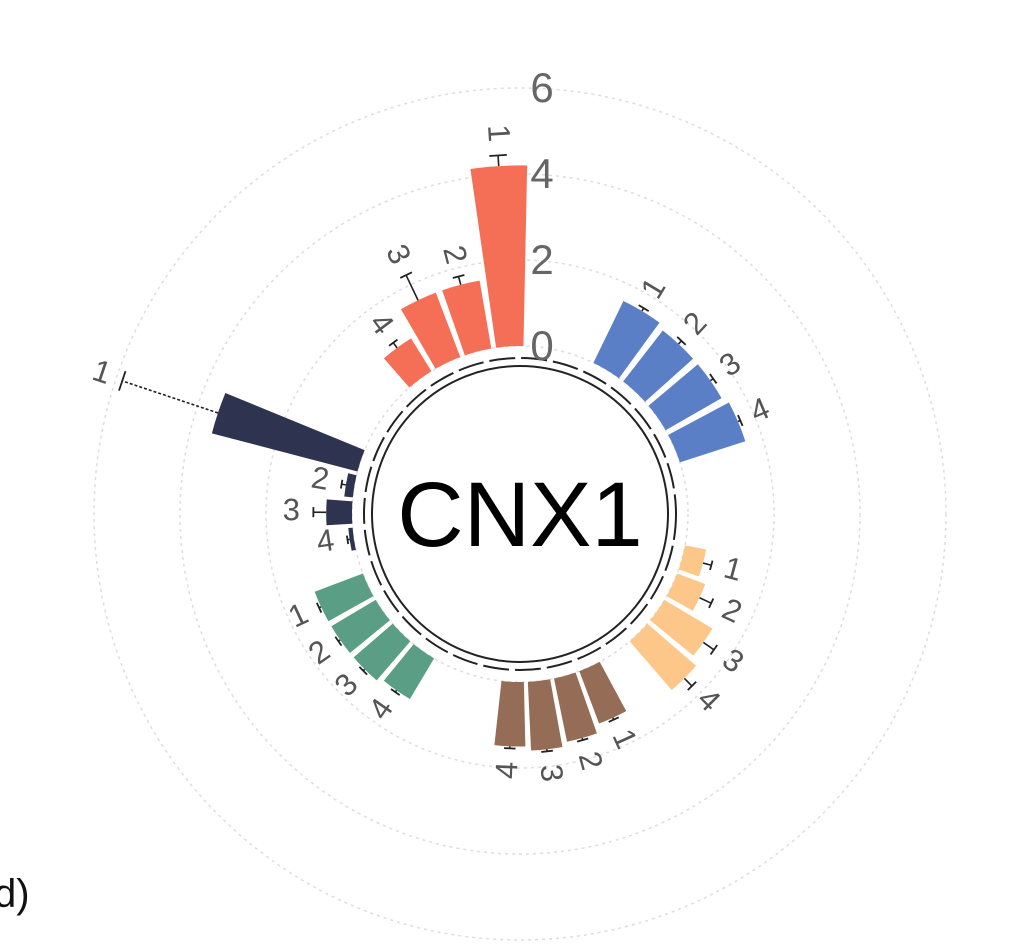 The height and width of the screenshot is (946, 1016). What do you see at coordinates (346, 684) in the screenshot?
I see `bar-label-group4-3: 3` at bounding box center [346, 684].